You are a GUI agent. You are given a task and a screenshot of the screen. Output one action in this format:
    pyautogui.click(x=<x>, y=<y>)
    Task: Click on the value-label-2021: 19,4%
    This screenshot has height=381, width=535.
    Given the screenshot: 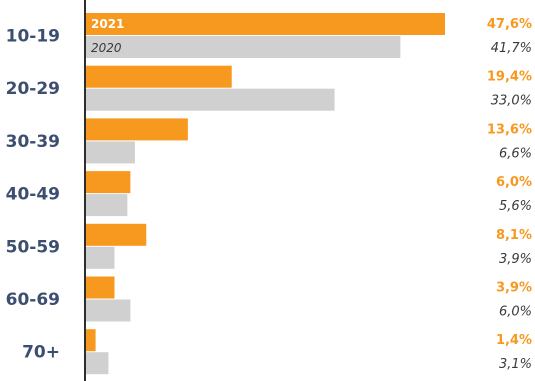 What is the action you would take?
    pyautogui.click(x=509, y=77)
    